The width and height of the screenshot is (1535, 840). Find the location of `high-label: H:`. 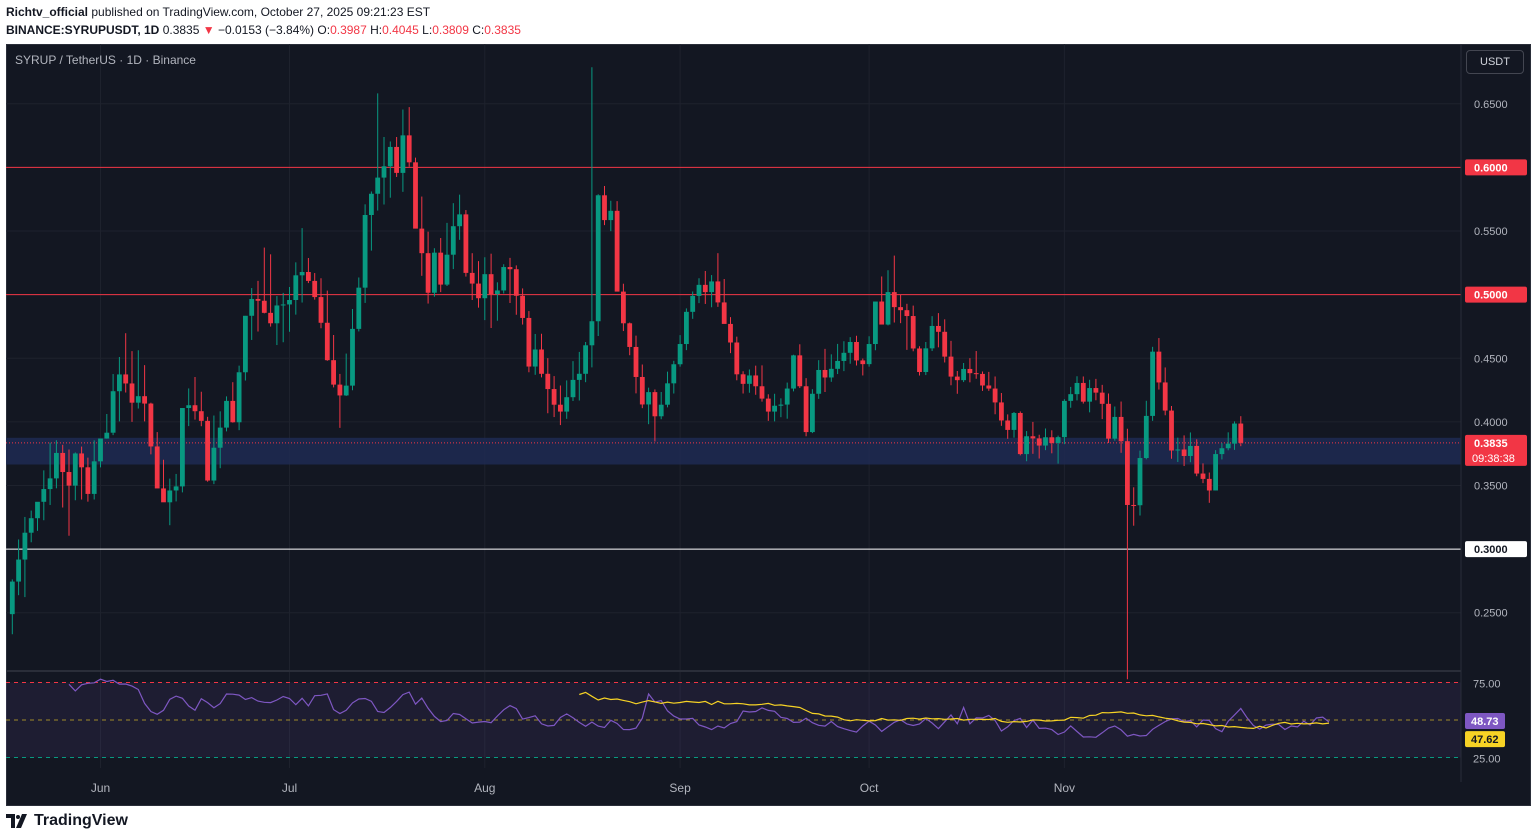

high-label: H: is located at coordinates (376, 30).